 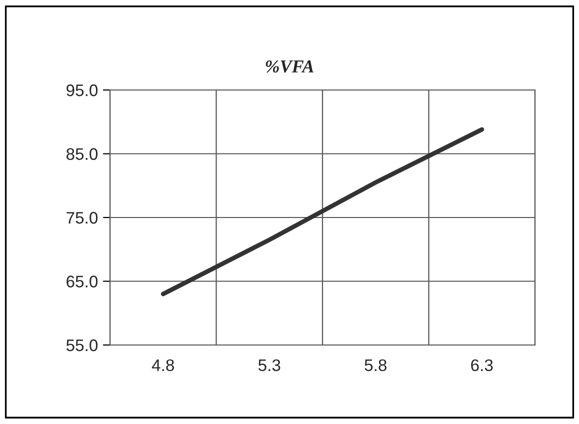 What do you see at coordinates (82, 154) in the screenshot?
I see `y-tick-label: 85.0` at bounding box center [82, 154].